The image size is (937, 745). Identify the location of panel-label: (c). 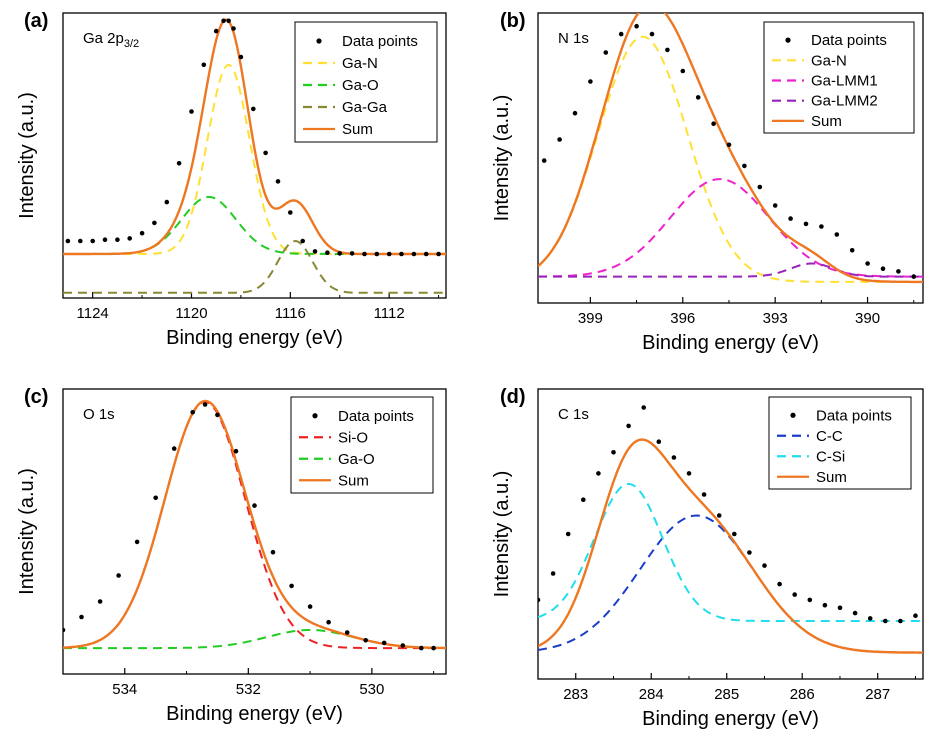
(36, 397).